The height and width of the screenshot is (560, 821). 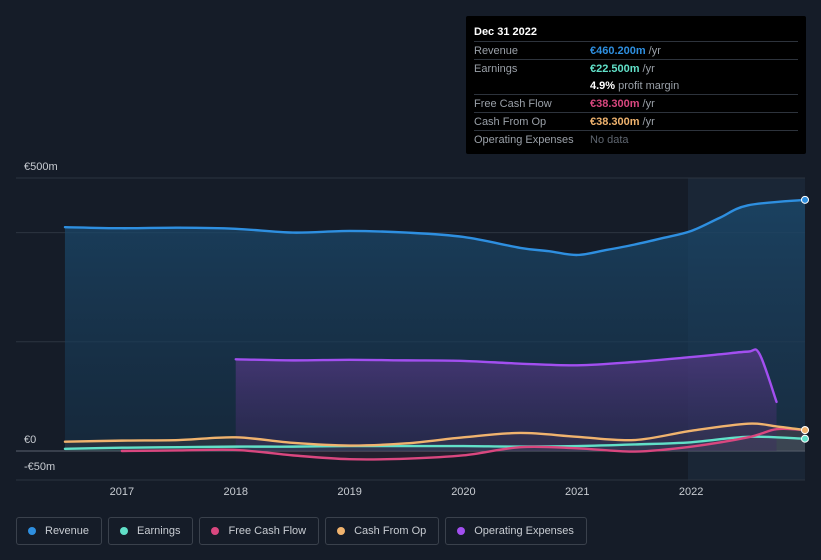 I want to click on x-tick-label: 2017, so click(x=122, y=492).